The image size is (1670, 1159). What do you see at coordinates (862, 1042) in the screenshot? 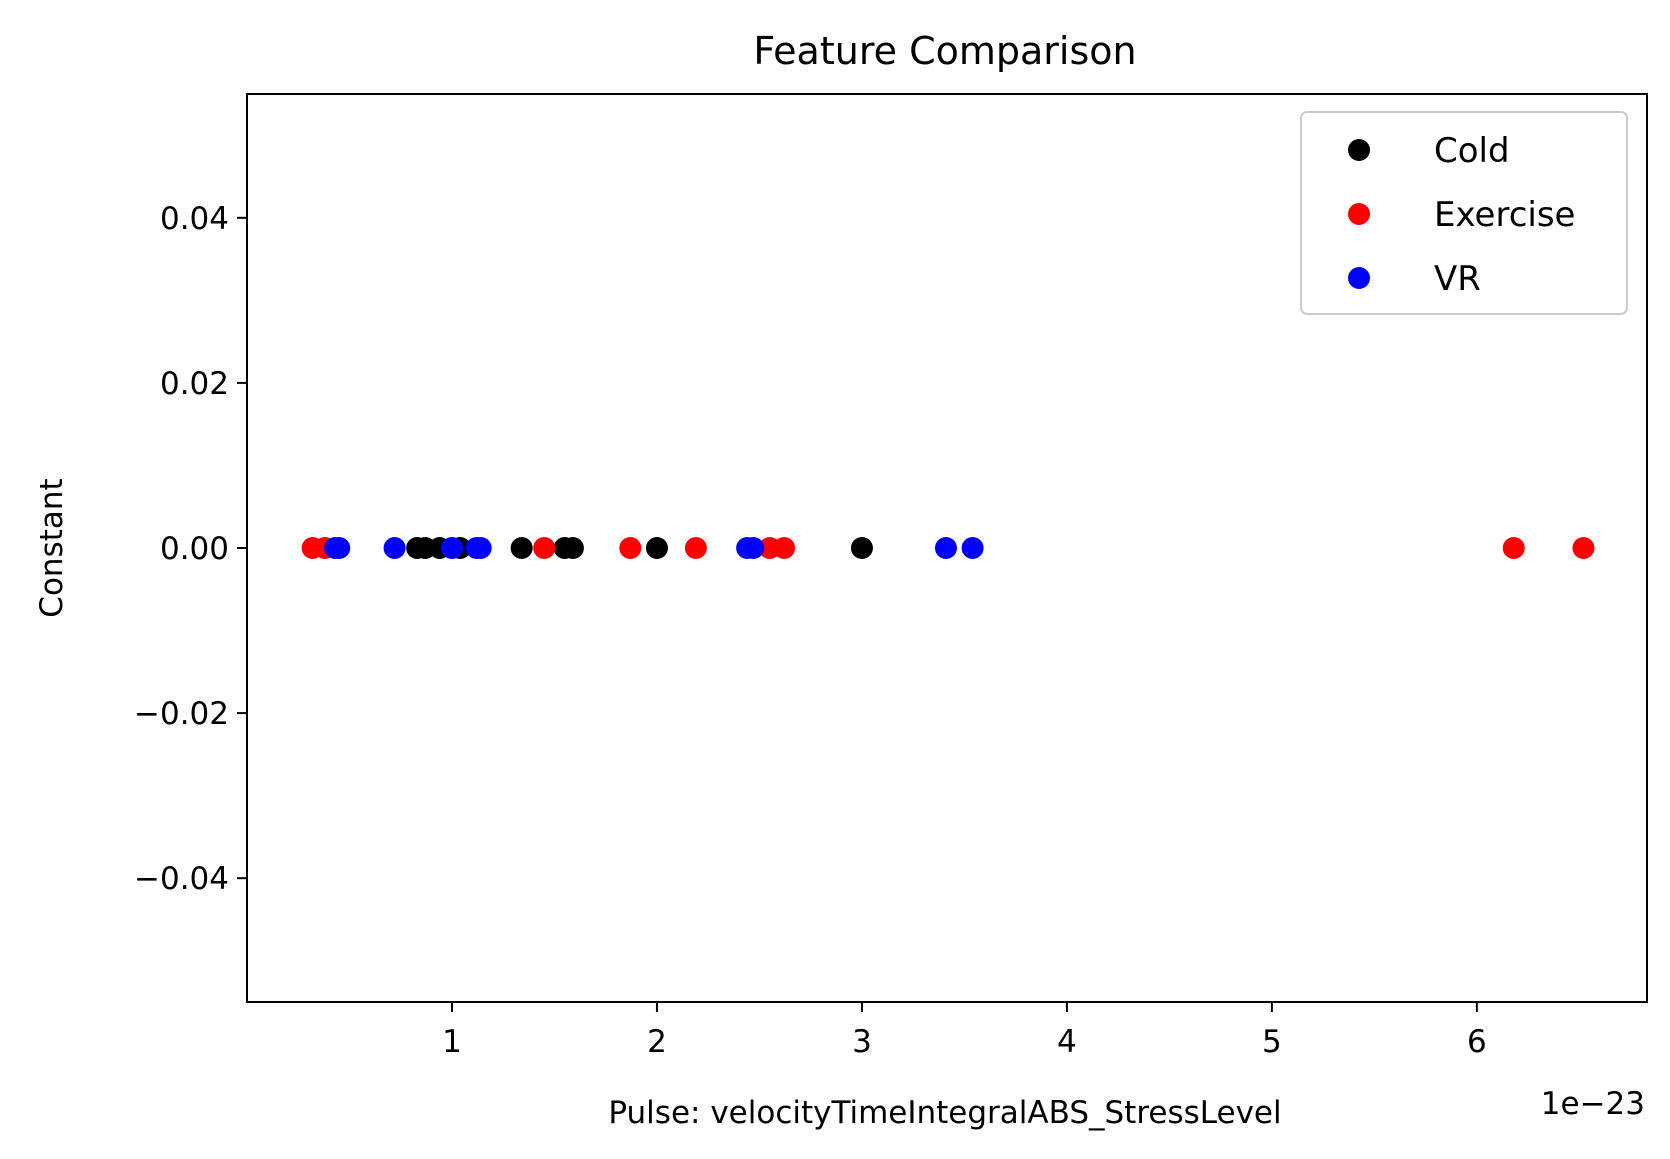
I see `x-tick-label: 3` at bounding box center [862, 1042].